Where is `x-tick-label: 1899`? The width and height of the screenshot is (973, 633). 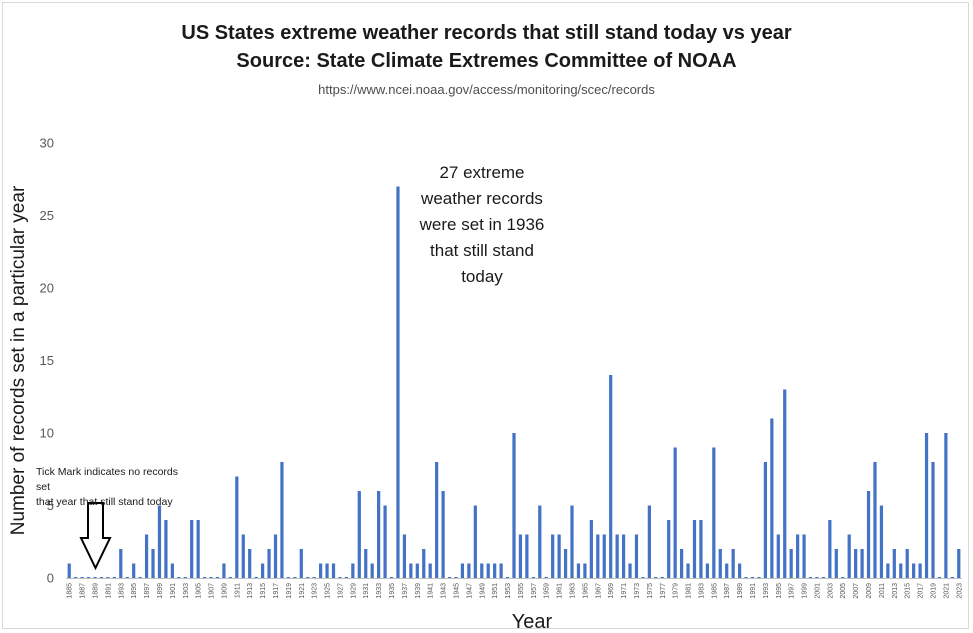 x-tick-label: 1899 is located at coordinates (160, 591).